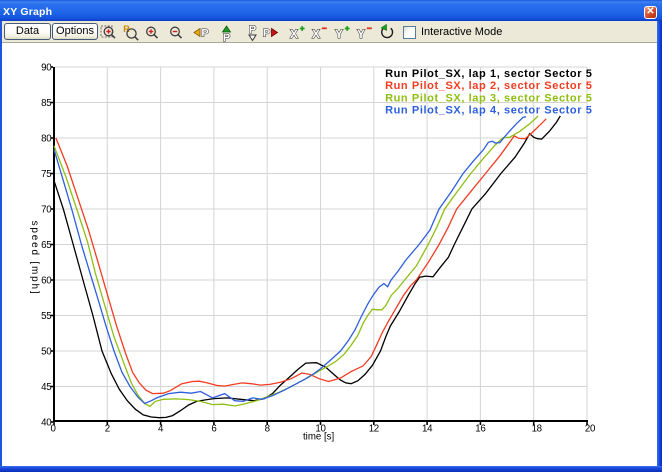 Image resolution: width=662 pixels, height=472 pixels. What do you see at coordinates (46, 245) in the screenshot?
I see `svg-text: 65` at bounding box center [46, 245].